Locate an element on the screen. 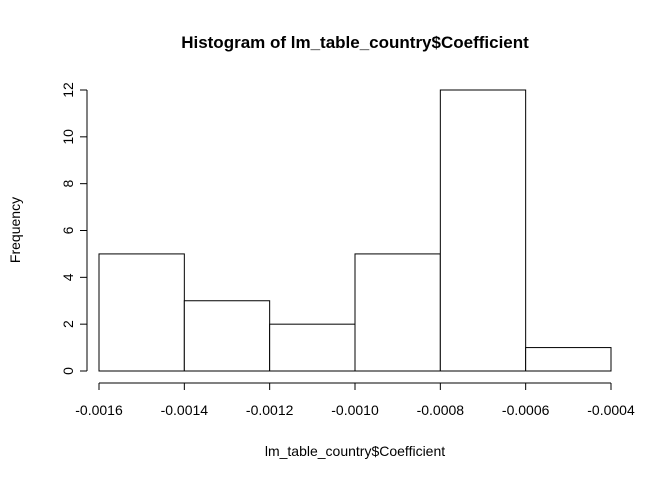 Image resolution: width=672 pixels, height=480 pixels. y-tick-label-3: 4 is located at coordinates (68, 277).